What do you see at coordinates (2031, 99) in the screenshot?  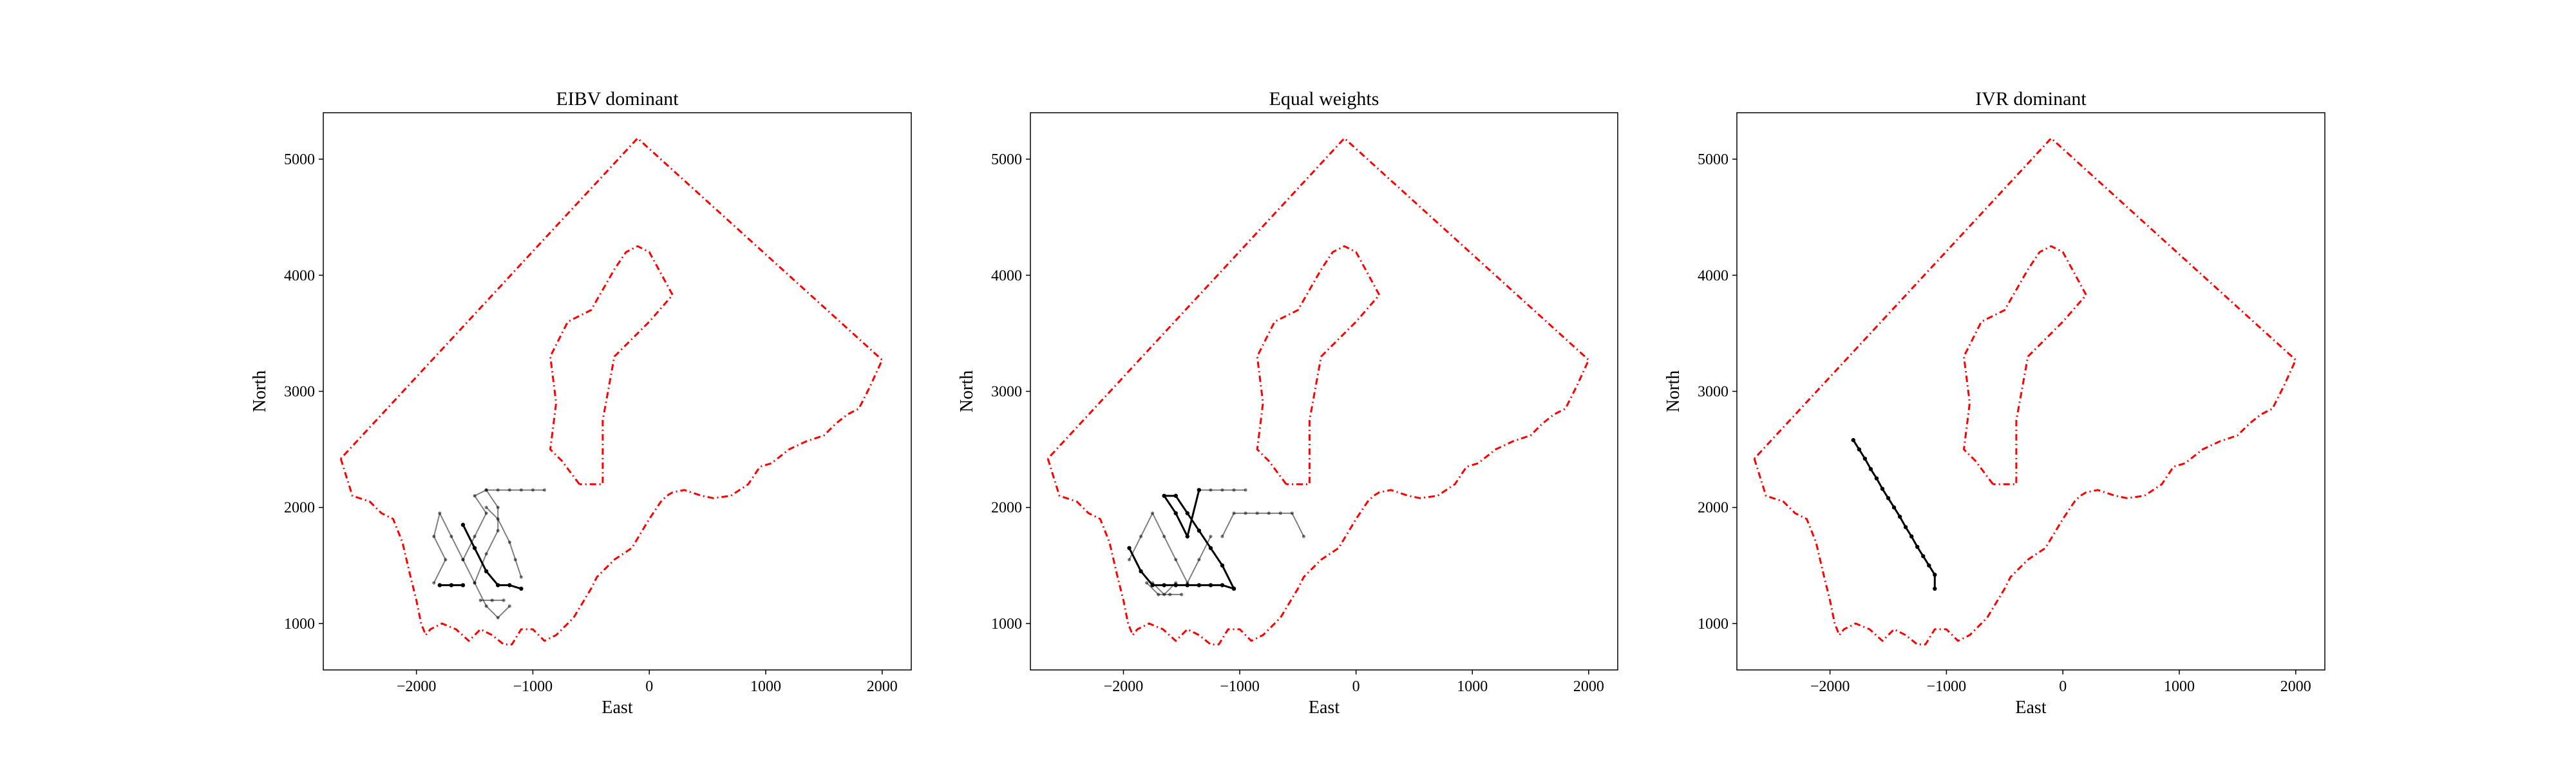 I see `chart-title: IVR dominant` at bounding box center [2031, 99].